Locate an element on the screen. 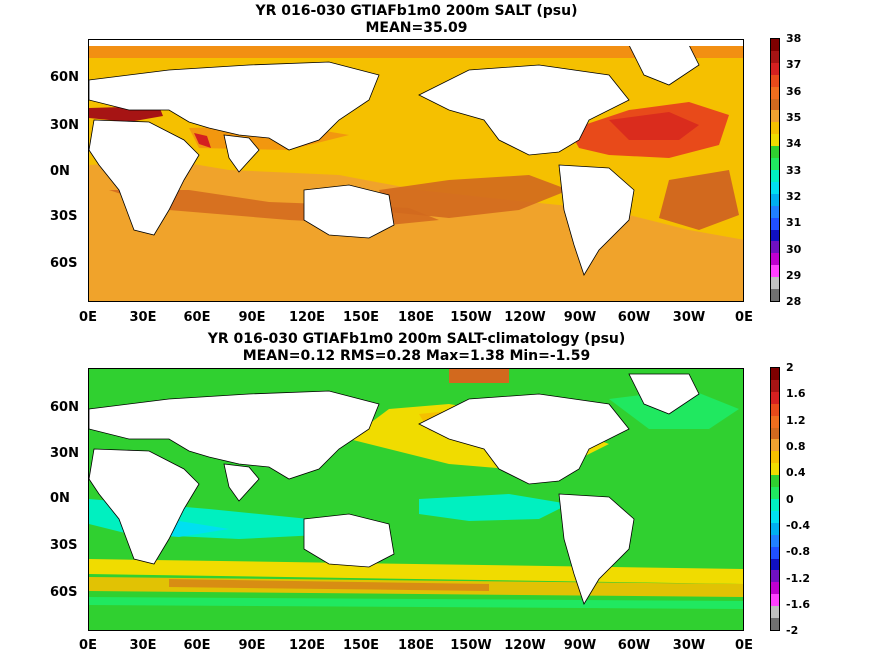 Image resolution: width=875 pixels, height=656 pixels. bottom-colorbar-label: 0.8 is located at coordinates (796, 446).